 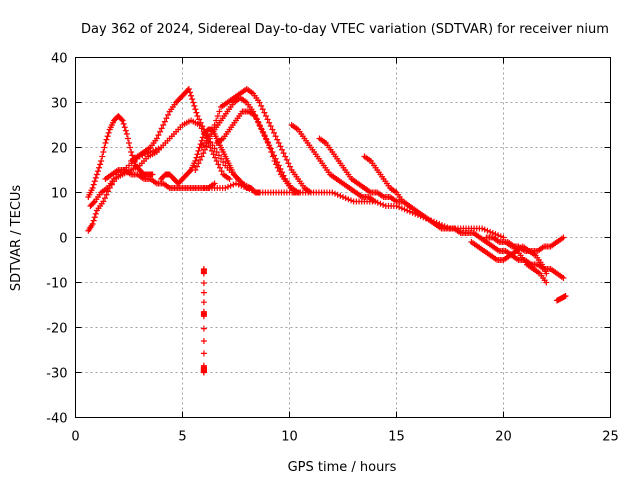 I want to click on series-arc-c, so click(x=125, y=189).